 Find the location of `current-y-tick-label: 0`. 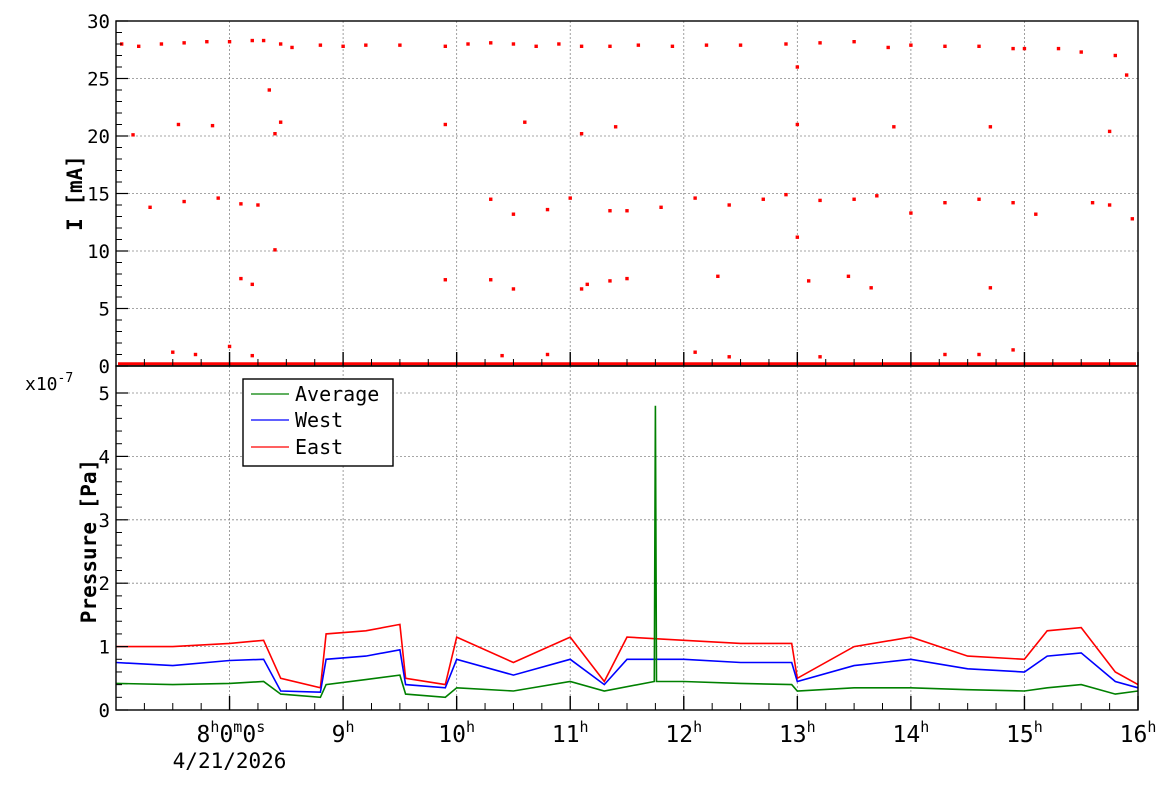

current-y-tick-label: 0 is located at coordinates (104, 367).